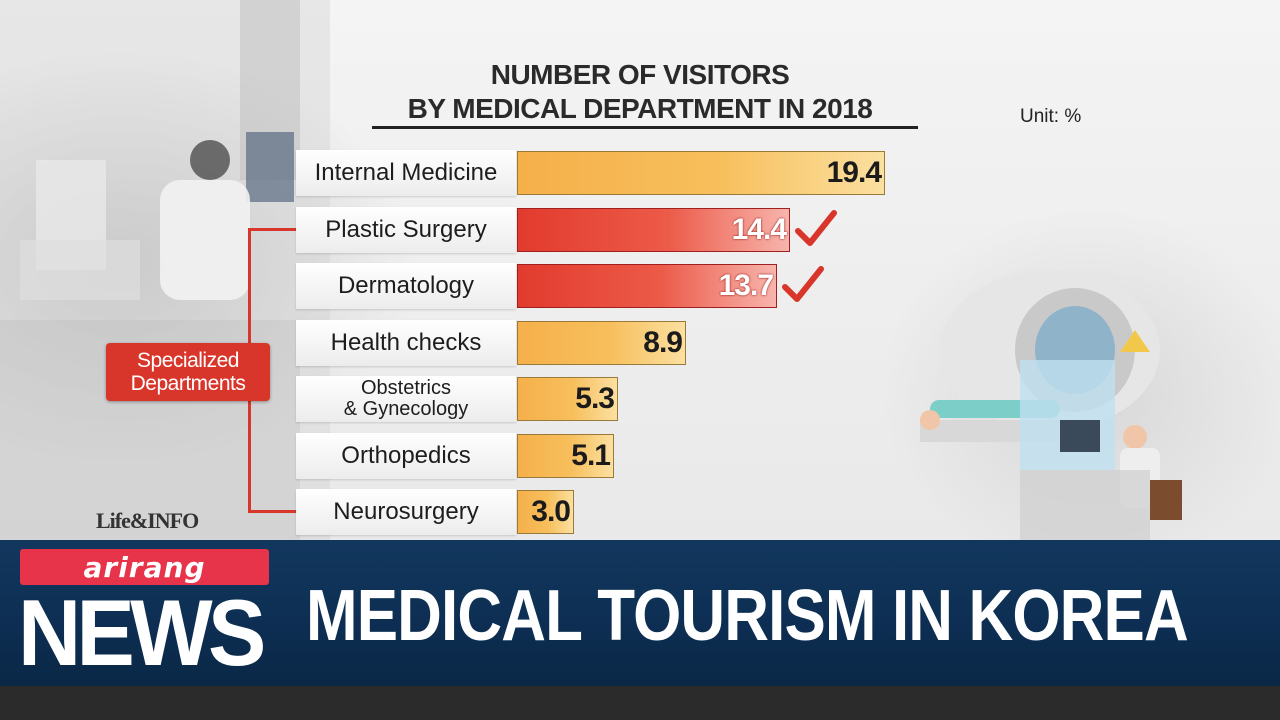 This screenshot has width=1280, height=720. I want to click on category-label-line: Dermatology, so click(406, 285).